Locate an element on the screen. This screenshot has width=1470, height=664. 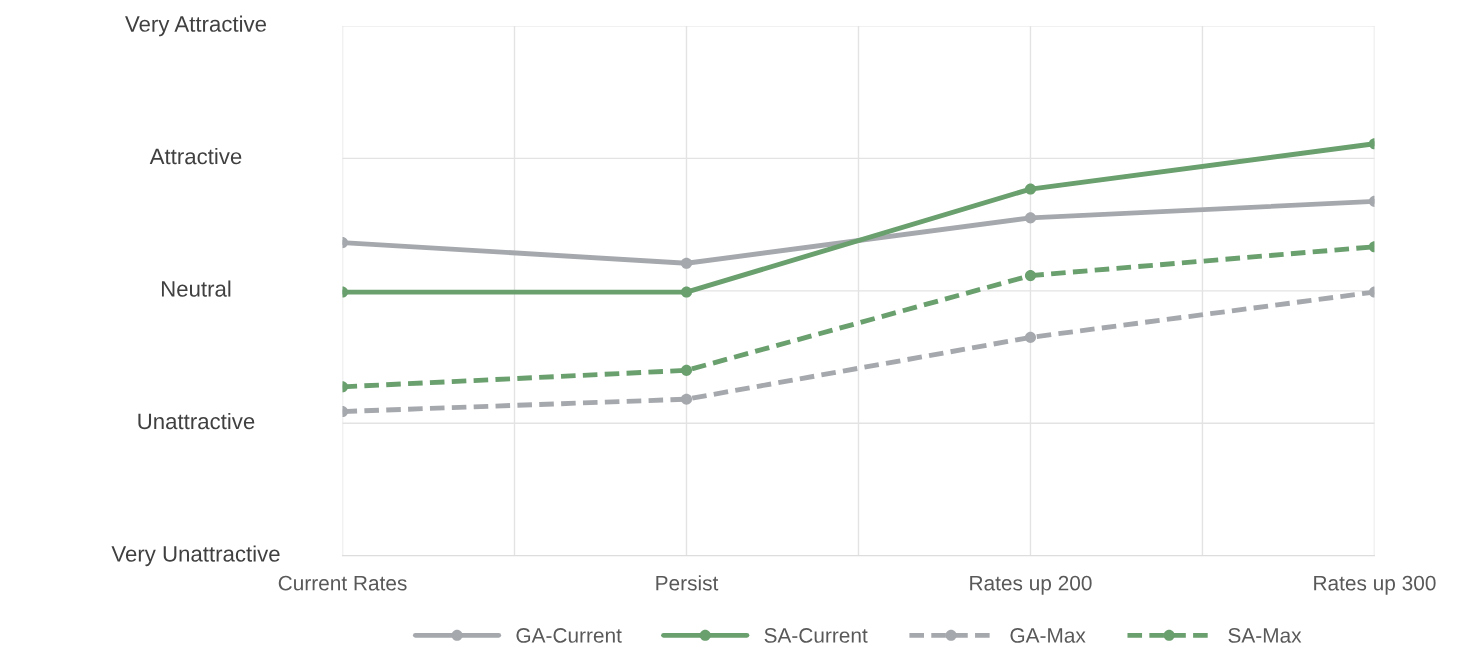
legend-label: SA-Max is located at coordinates (1265, 635).